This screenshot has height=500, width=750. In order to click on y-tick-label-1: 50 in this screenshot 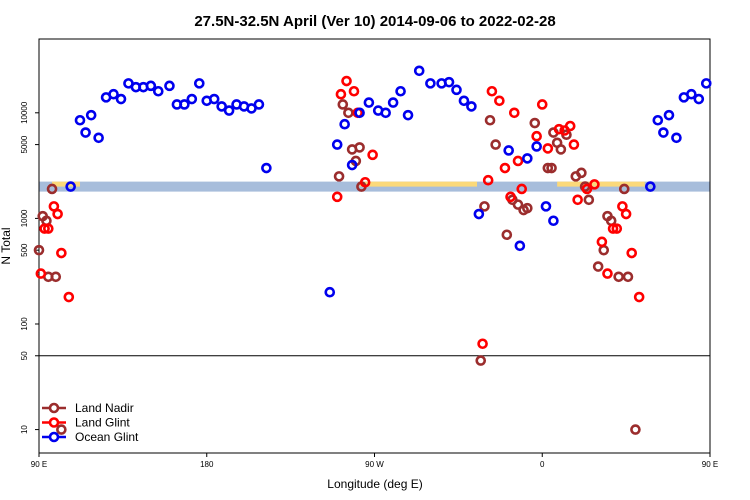, I will do `click(24, 355)`.